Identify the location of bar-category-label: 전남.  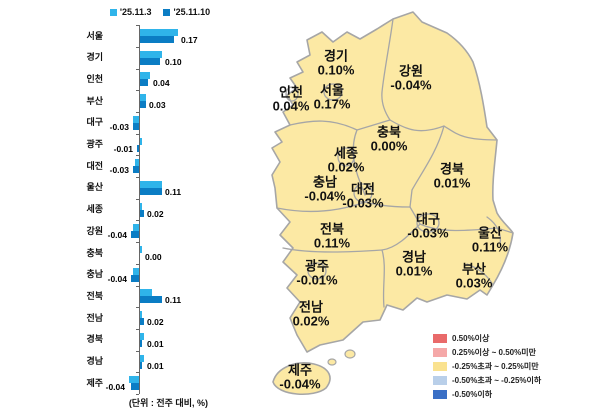
(94, 317).